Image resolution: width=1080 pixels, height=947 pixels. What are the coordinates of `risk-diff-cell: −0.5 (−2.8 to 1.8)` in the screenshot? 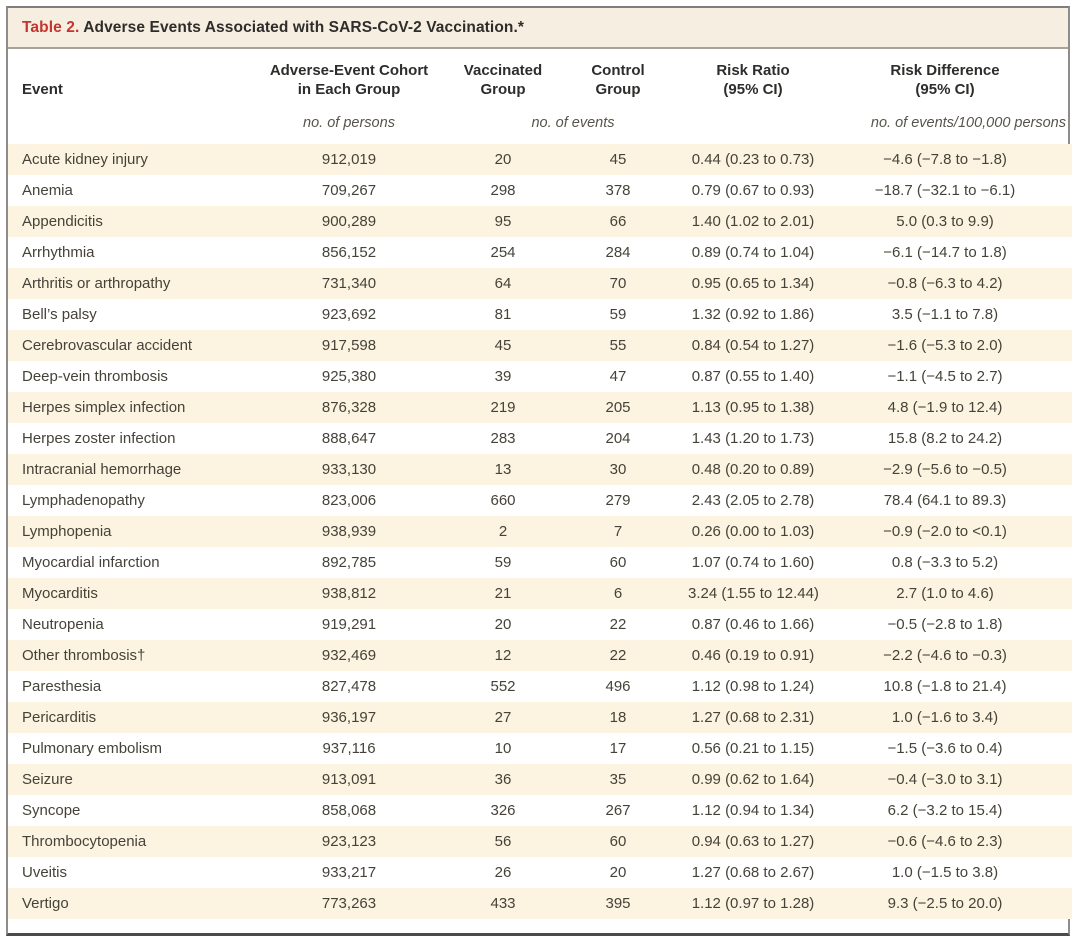 It's located at (945, 624).